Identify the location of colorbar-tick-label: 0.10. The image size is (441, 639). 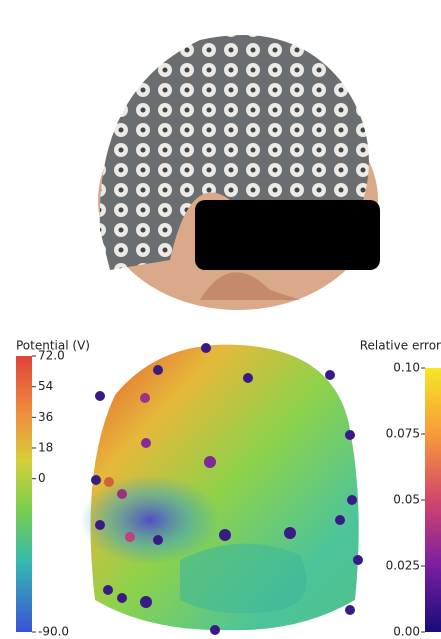
(406, 368).